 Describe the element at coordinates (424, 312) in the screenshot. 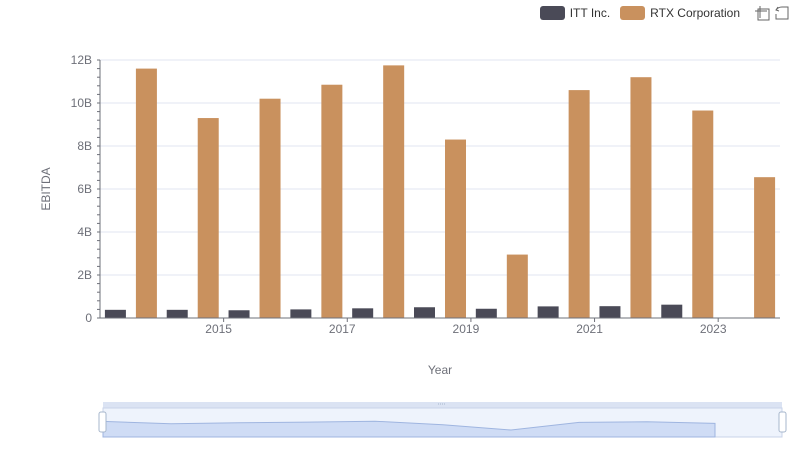

I see `bar-itt-2019` at that location.